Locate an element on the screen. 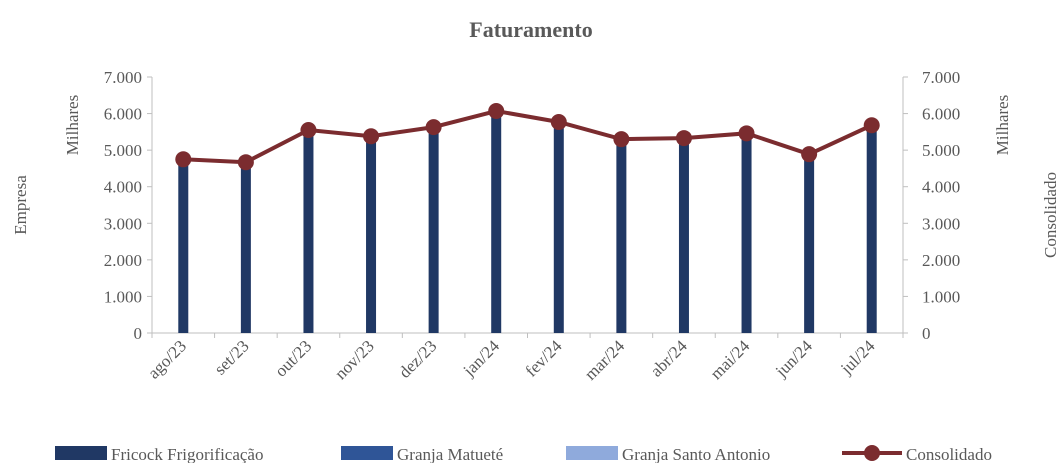  legend-label: Granja Santo Antonio is located at coordinates (696, 454).